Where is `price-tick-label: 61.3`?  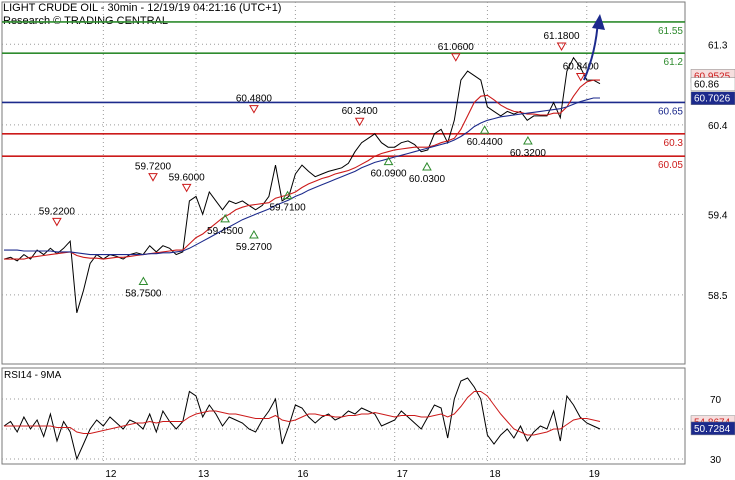 price-tick-label: 61.3 is located at coordinates (718, 45).